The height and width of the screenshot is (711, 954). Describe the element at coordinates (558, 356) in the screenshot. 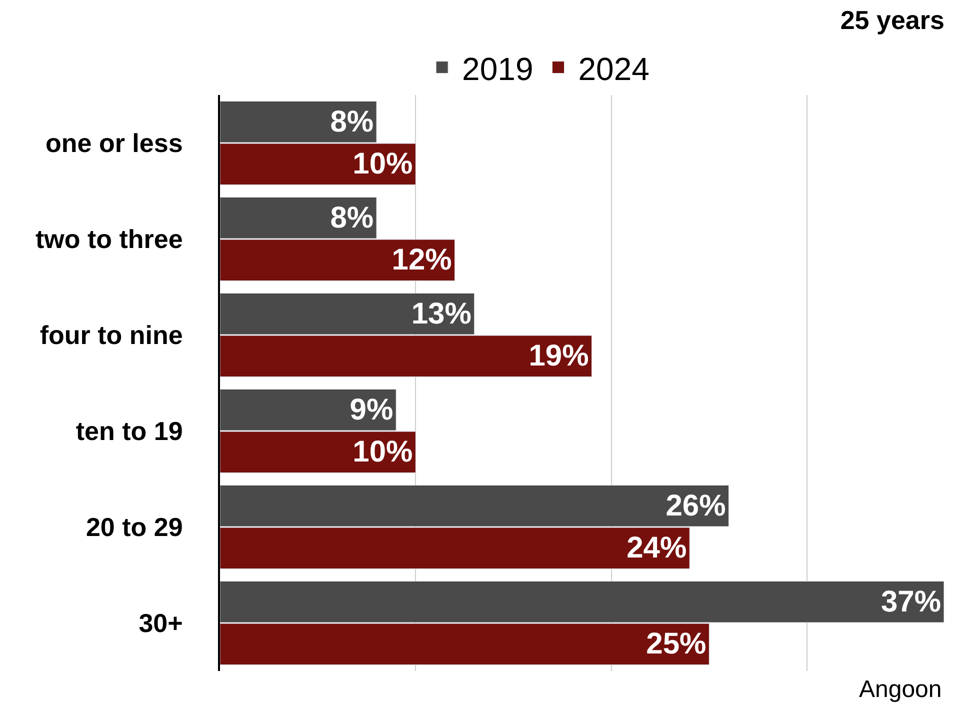

I see `data-label: 19%` at that location.